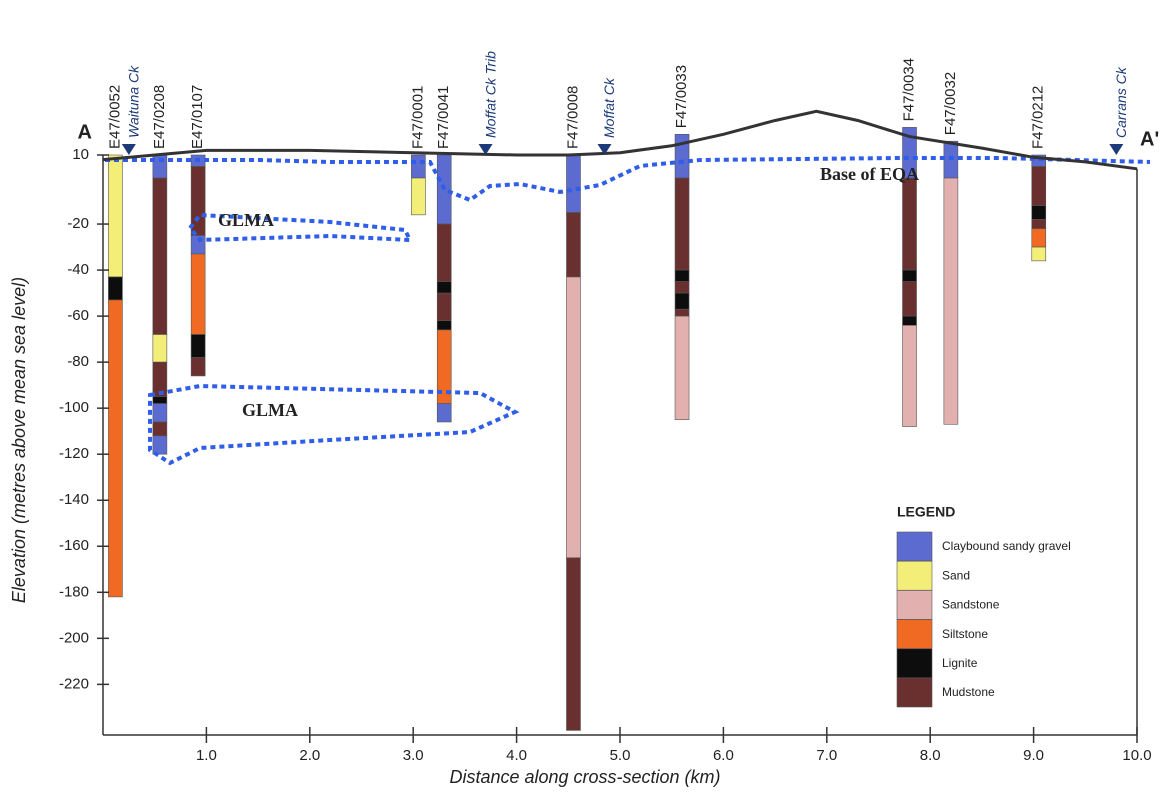  I want to click on legend-label: Sandstone, so click(971, 605).